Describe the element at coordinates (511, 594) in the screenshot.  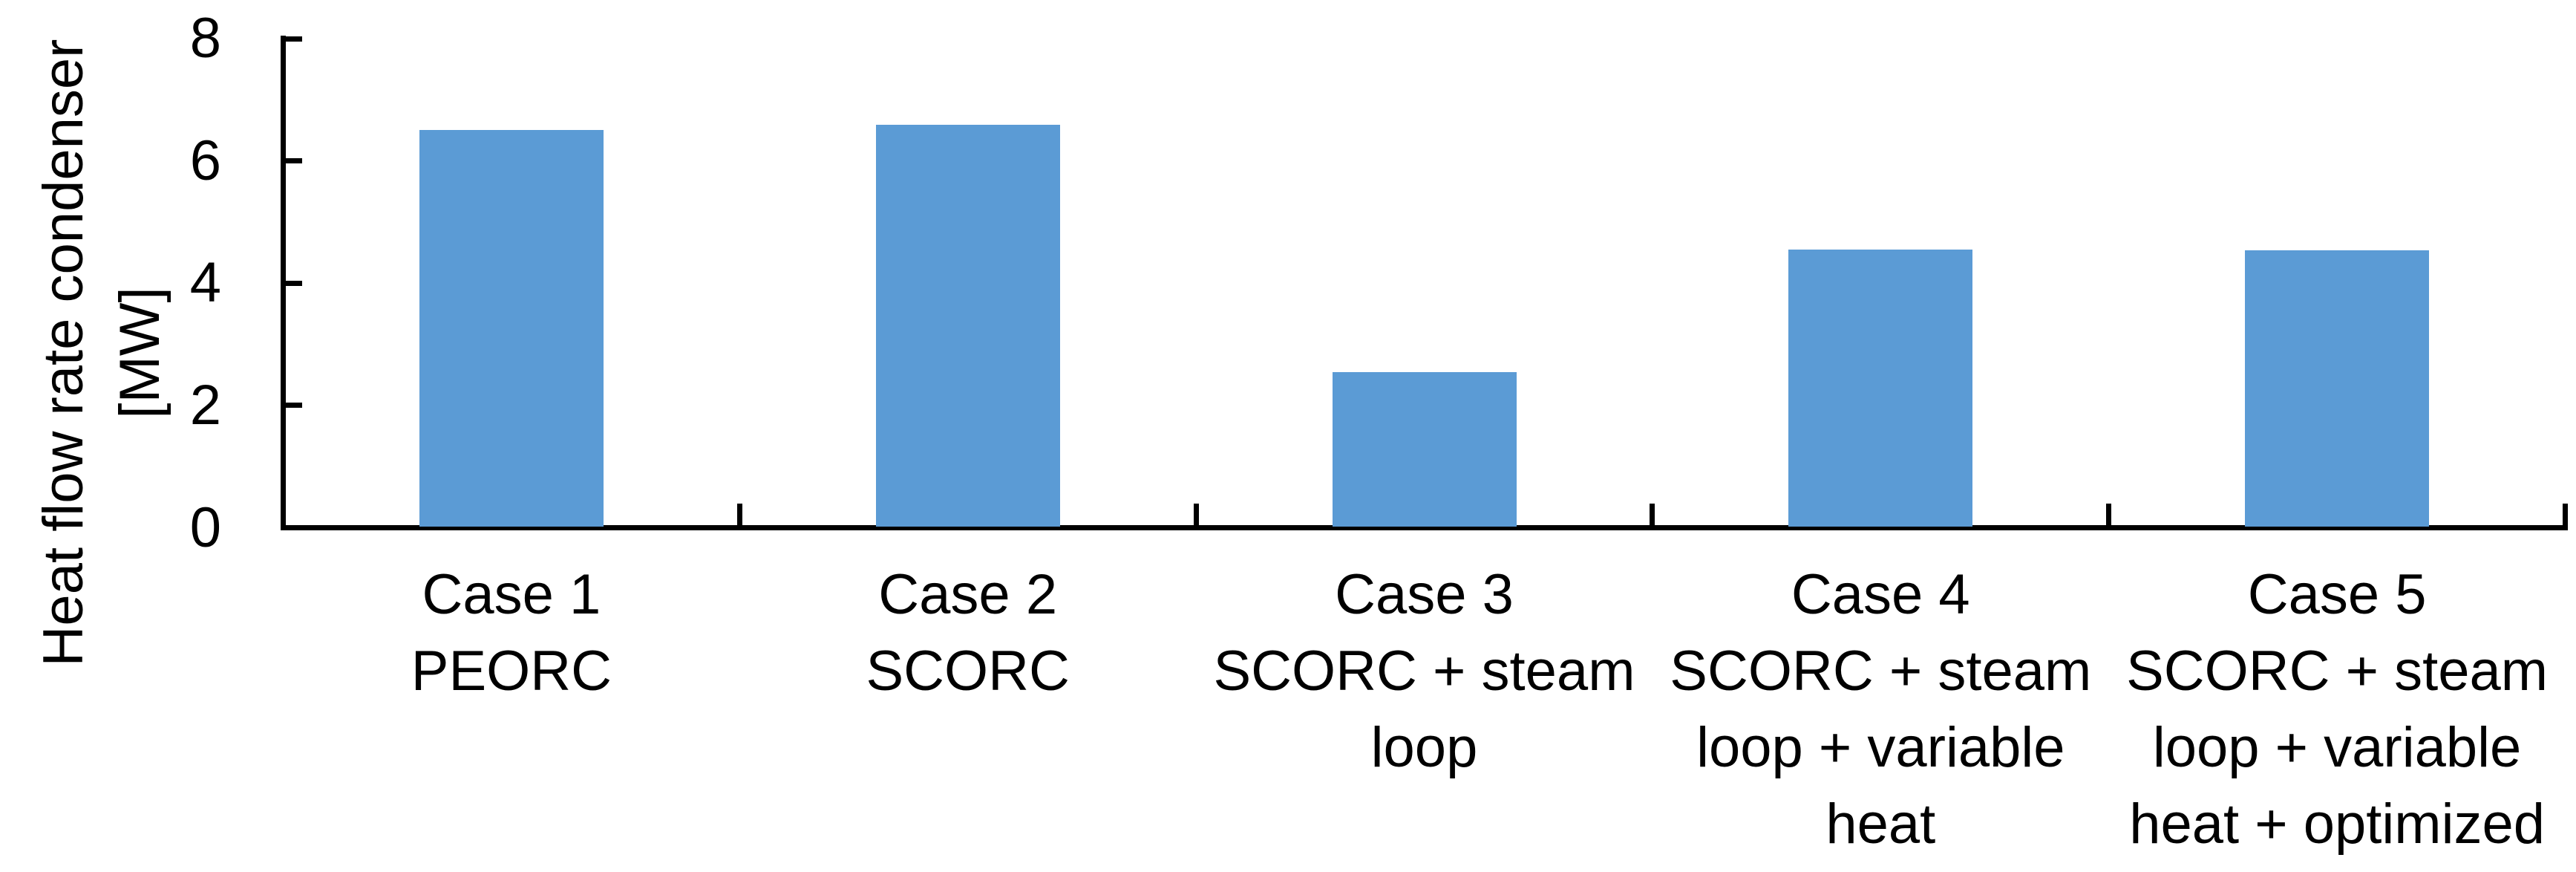
I see `category-label-case-1-line-1: Case 1` at that location.